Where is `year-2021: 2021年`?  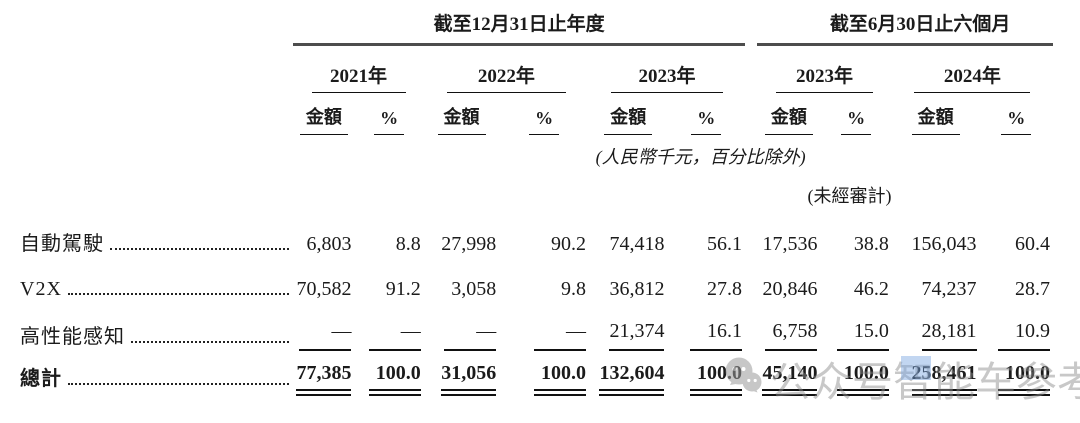
year-2021: 2021年 is located at coordinates (358, 68).